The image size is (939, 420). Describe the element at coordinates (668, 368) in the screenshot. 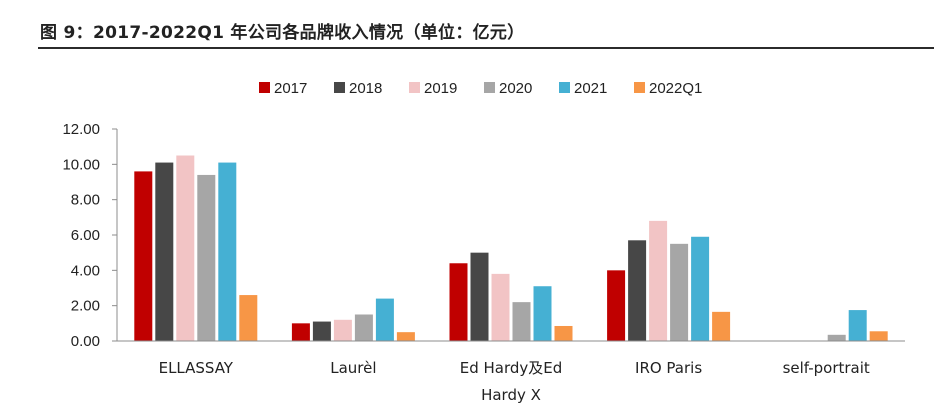

I see `x-category-label: IRO Paris` at that location.